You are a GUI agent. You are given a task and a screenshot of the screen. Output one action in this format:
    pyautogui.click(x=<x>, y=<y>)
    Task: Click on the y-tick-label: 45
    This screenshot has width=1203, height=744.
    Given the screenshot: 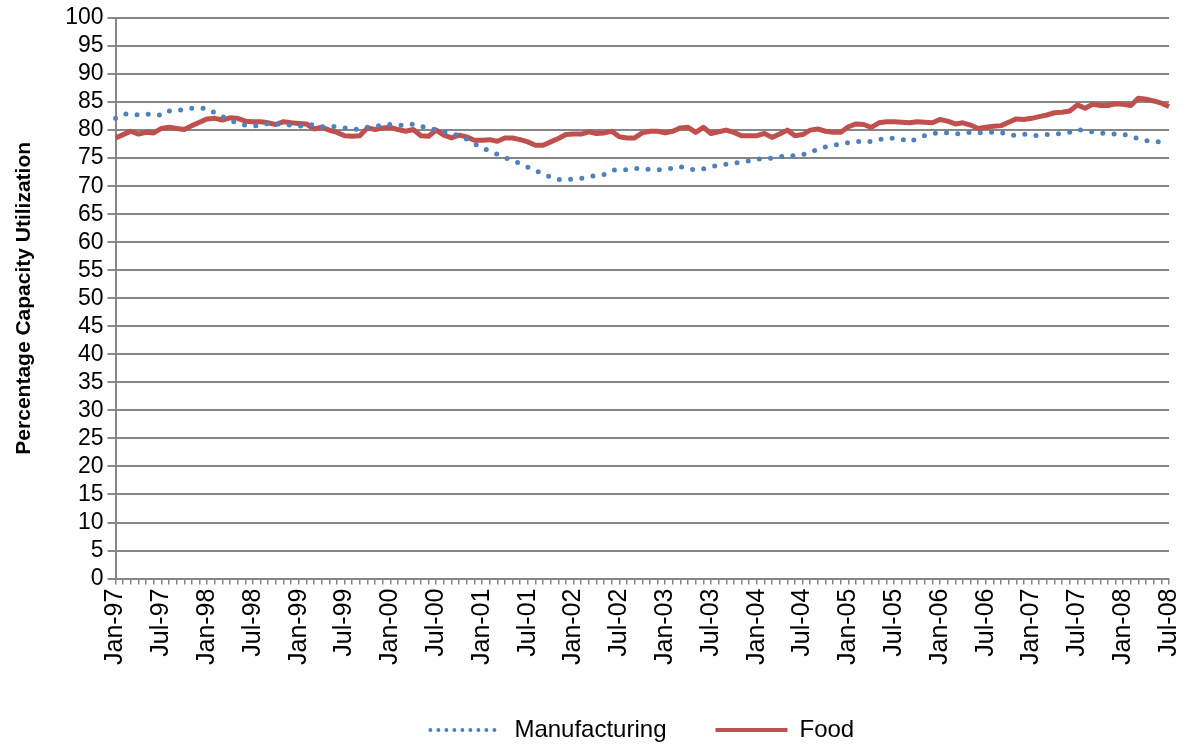 What is the action you would take?
    pyautogui.click(x=90, y=324)
    